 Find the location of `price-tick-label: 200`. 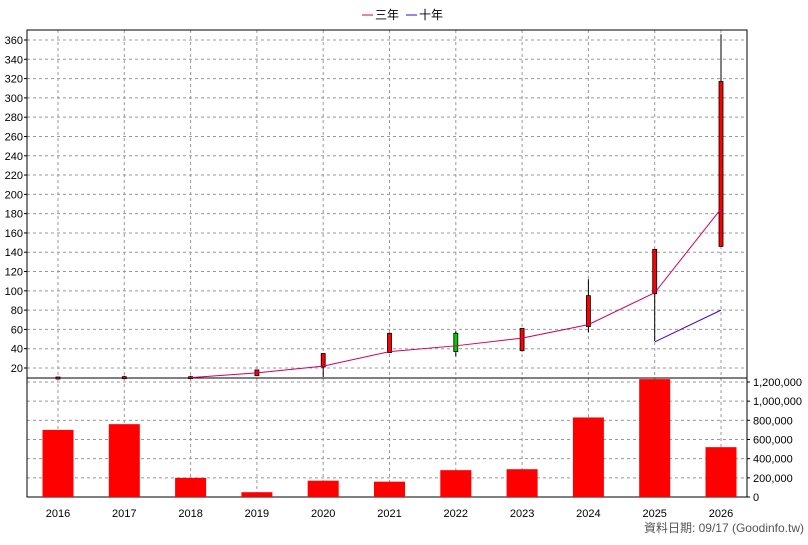

price-tick-label: 200 is located at coordinates (14, 195).